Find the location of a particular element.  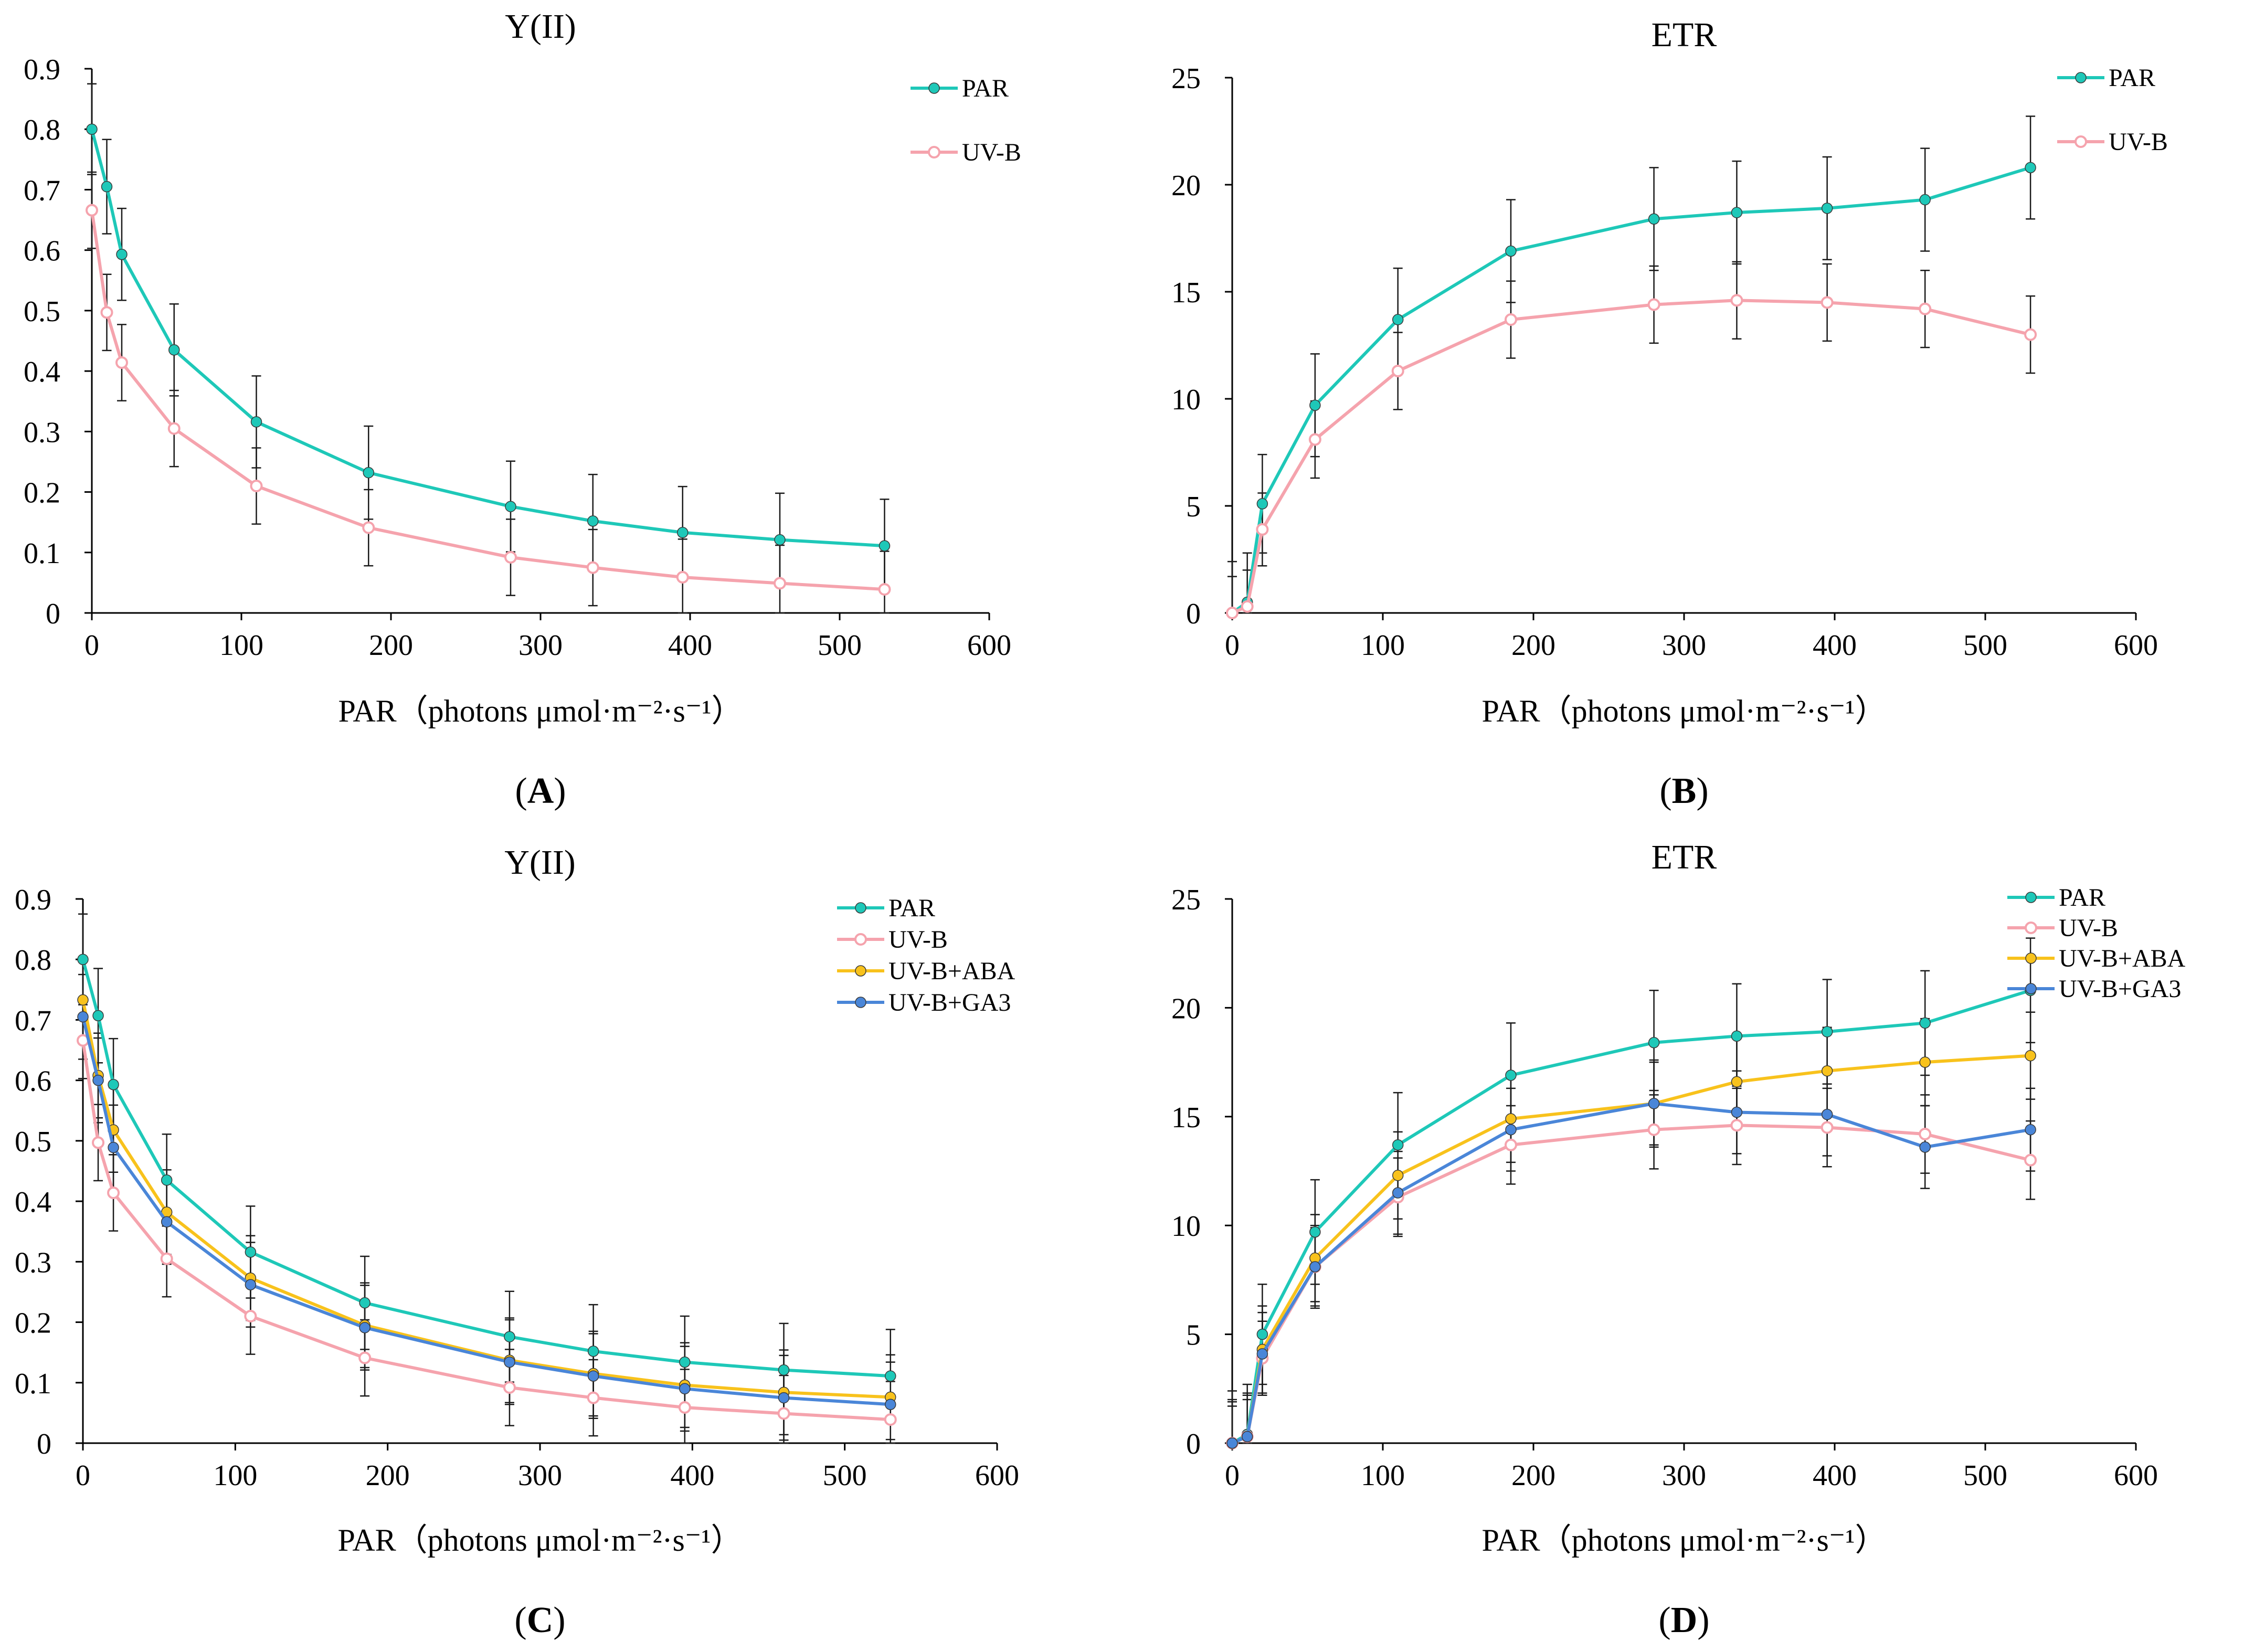

series-line-uv-b-aba is located at coordinates (486, 1199).